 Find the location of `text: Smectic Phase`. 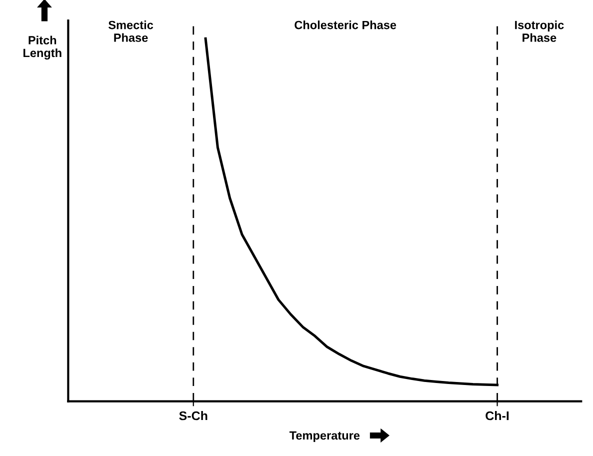

text: Smectic Phase is located at coordinates (131, 31).